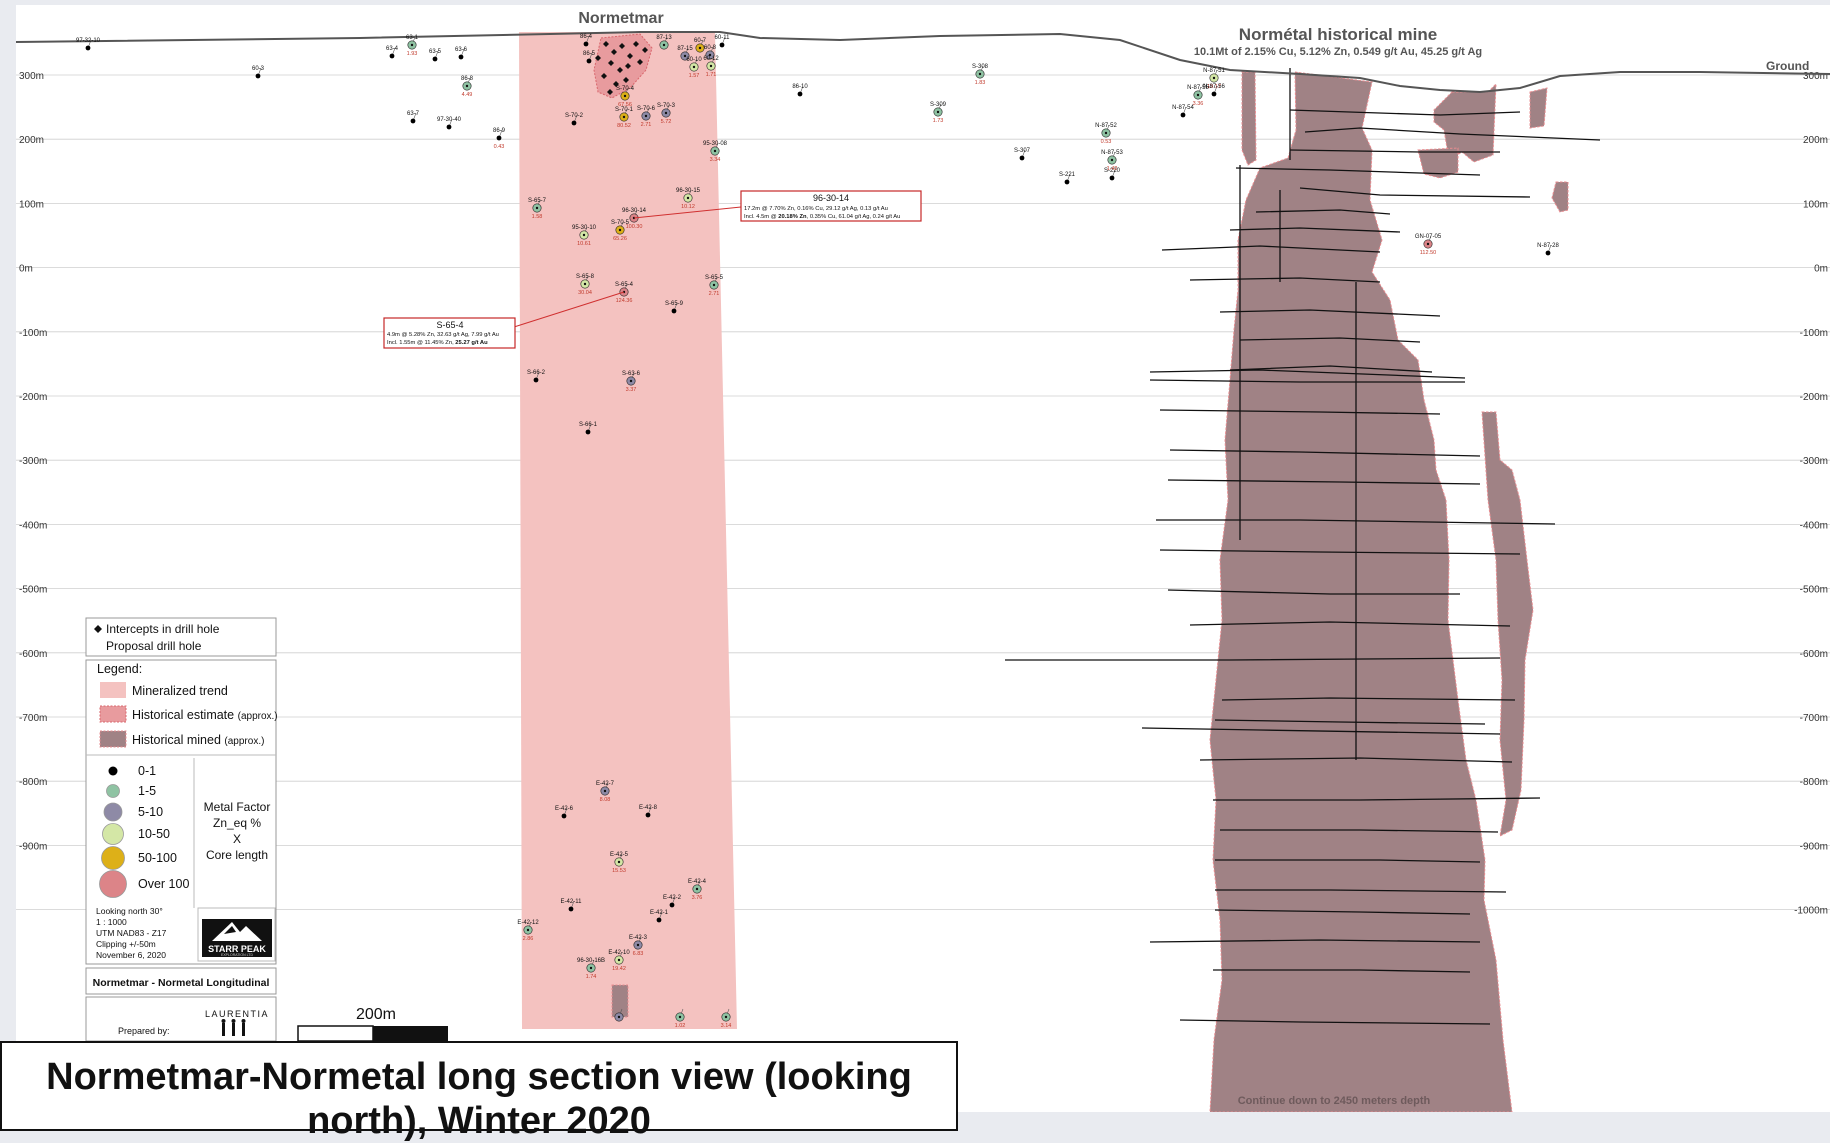  Describe the element at coordinates (113, 714) in the screenshot. I see `legend-swatch-estimate` at that location.